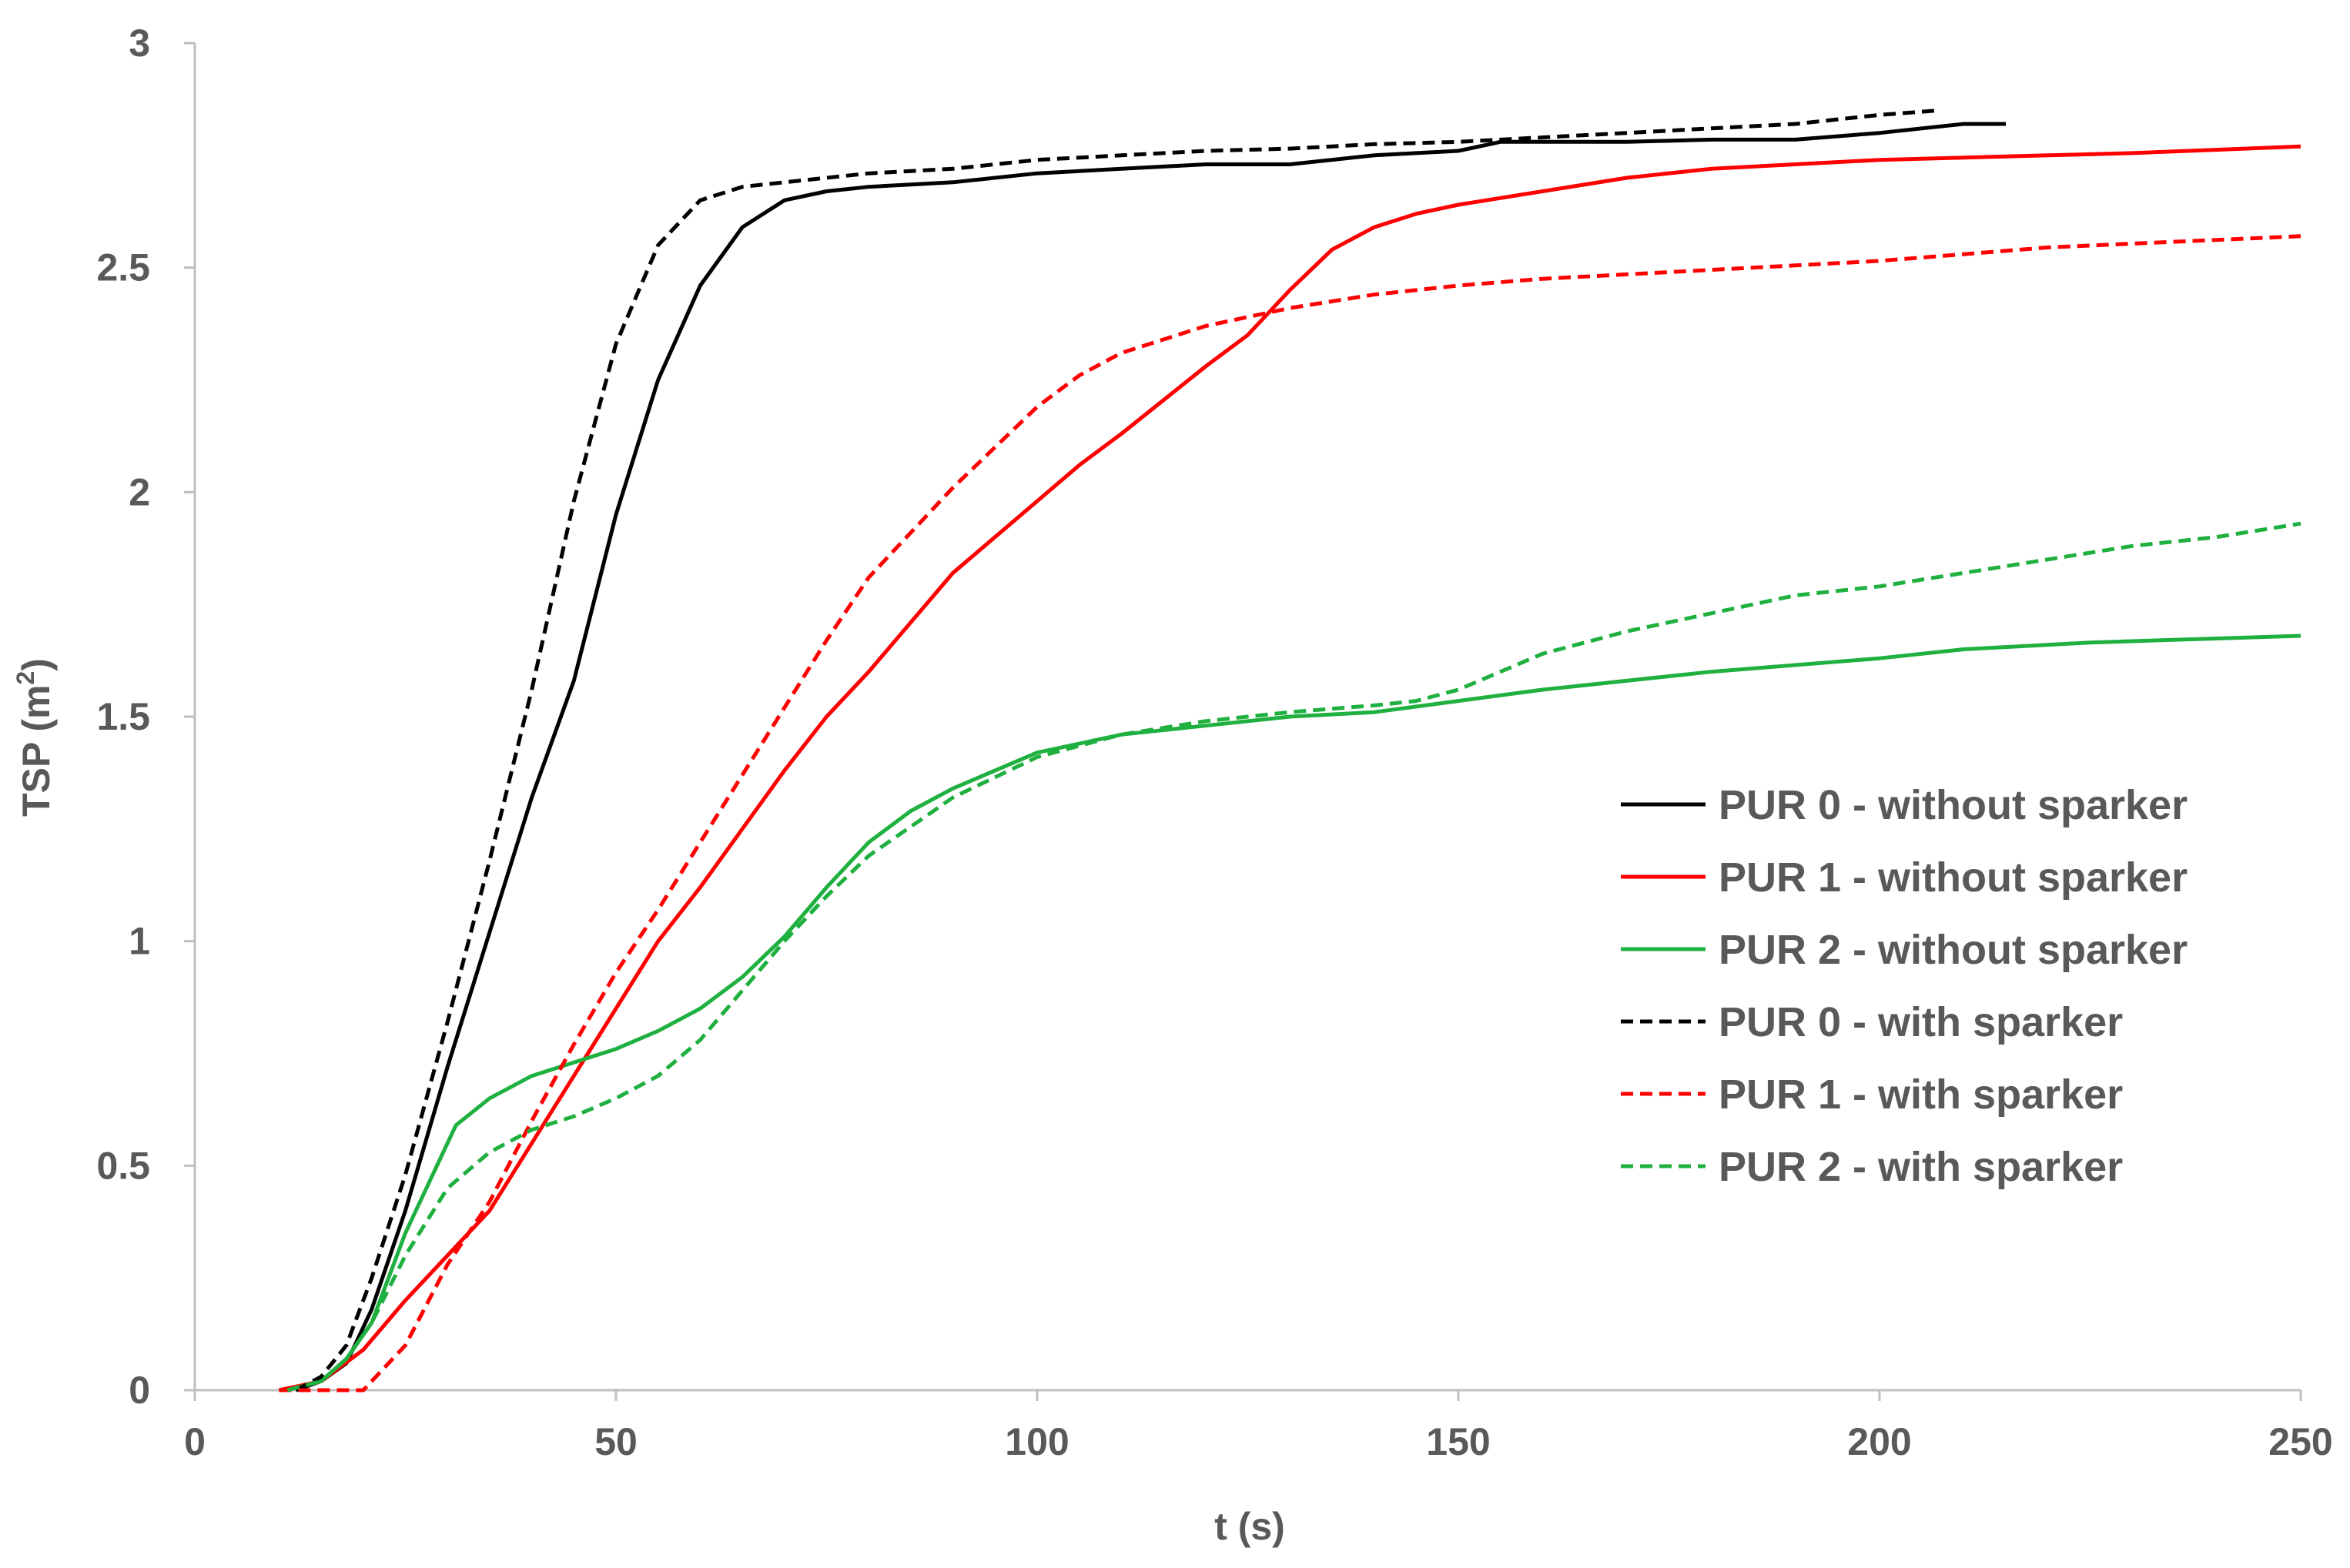 The height and width of the screenshot is (1568, 2350). Describe the element at coordinates (1921, 1167) in the screenshot. I see `legend-label-6: PUR 2 - with sparker` at that location.